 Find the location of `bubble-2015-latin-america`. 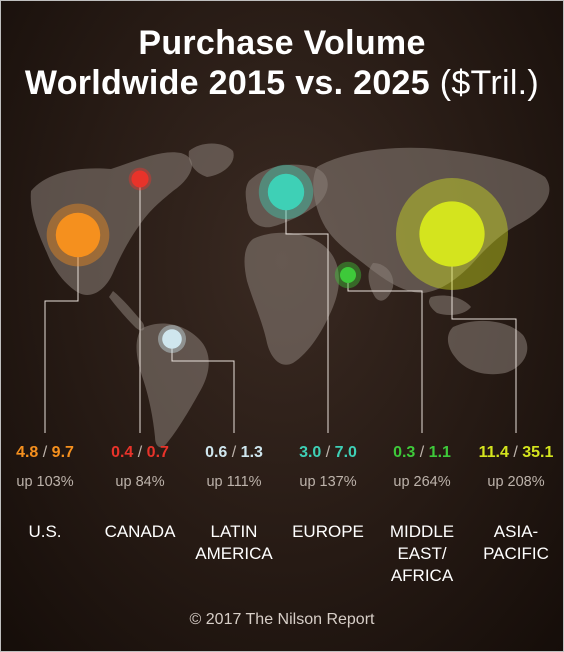

bubble-2015-latin-america is located at coordinates (172, 339).